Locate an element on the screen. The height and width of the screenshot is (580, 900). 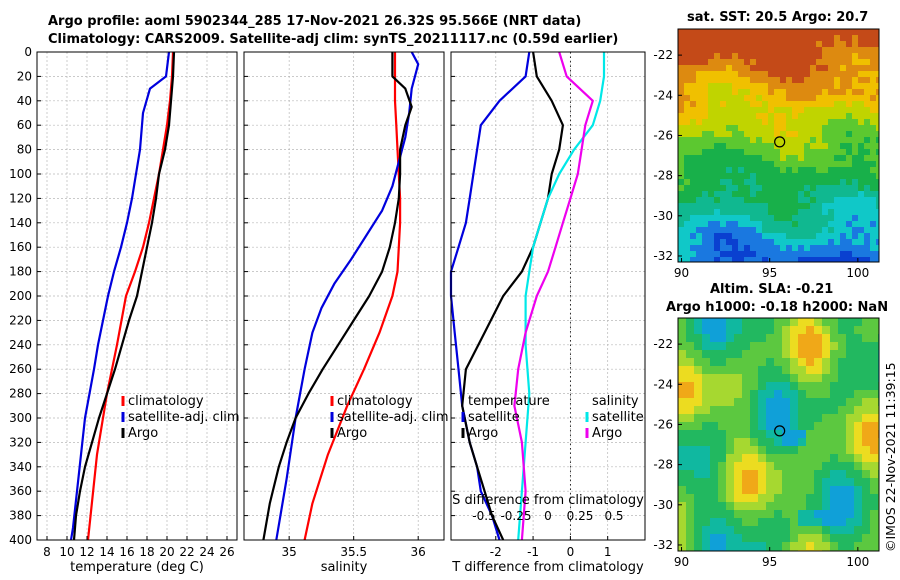
x-axis-label: salinity is located at coordinates (344, 567).